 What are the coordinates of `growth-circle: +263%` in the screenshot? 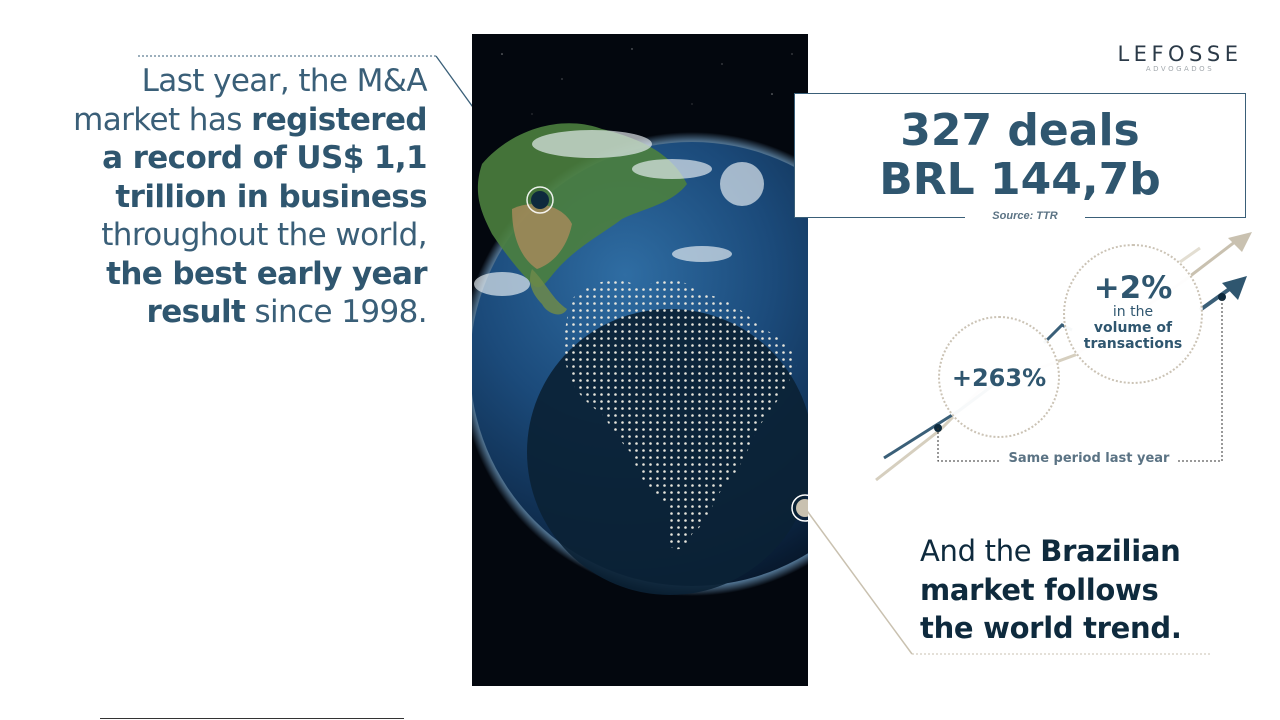 It's located at (999, 377).